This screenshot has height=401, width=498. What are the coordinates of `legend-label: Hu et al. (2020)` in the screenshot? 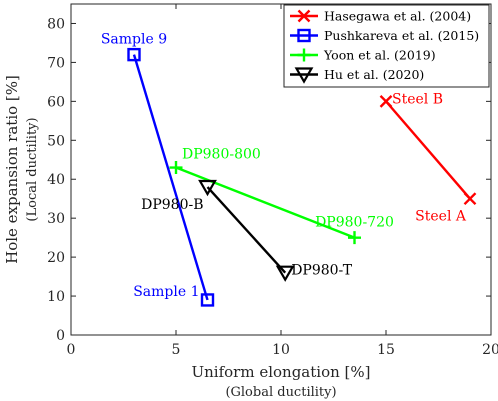 It's located at (374, 74).